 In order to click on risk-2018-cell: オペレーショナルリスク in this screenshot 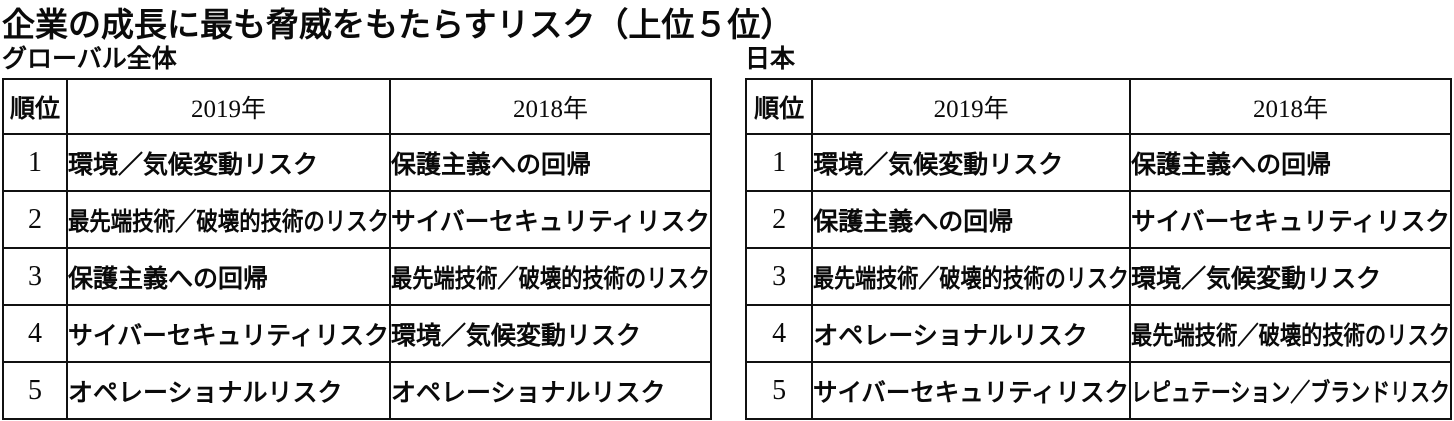, I will do `click(550, 390)`.